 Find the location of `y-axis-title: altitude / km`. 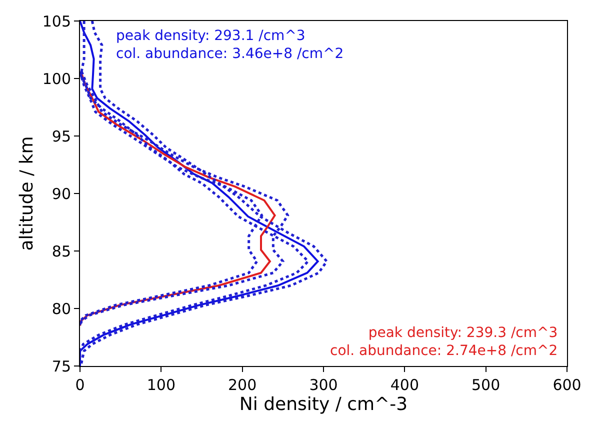

y-axis-title: altitude / km is located at coordinates (27, 193).